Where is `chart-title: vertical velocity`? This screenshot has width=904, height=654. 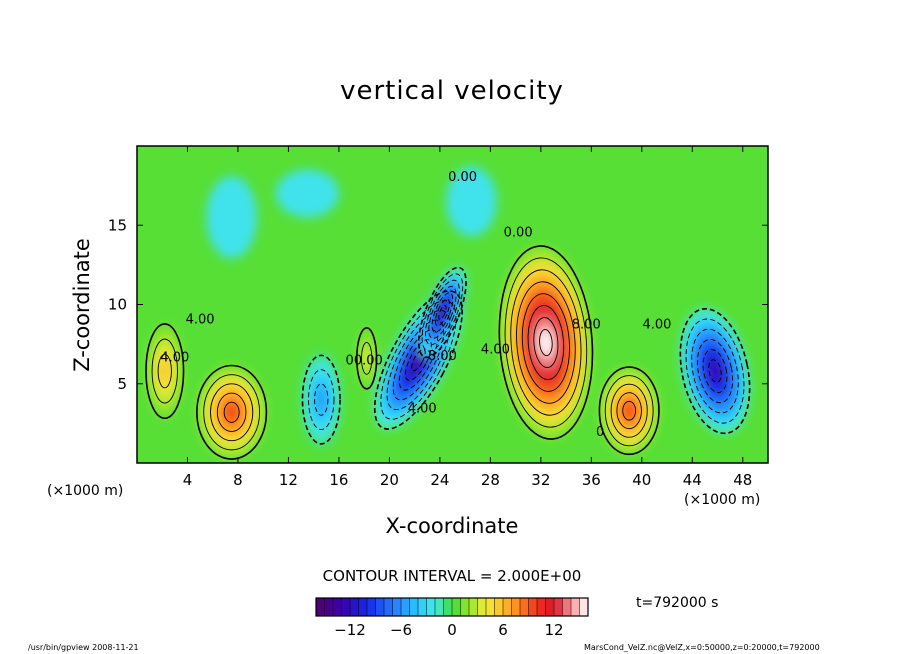
chart-title: vertical velocity is located at coordinates (452, 91).